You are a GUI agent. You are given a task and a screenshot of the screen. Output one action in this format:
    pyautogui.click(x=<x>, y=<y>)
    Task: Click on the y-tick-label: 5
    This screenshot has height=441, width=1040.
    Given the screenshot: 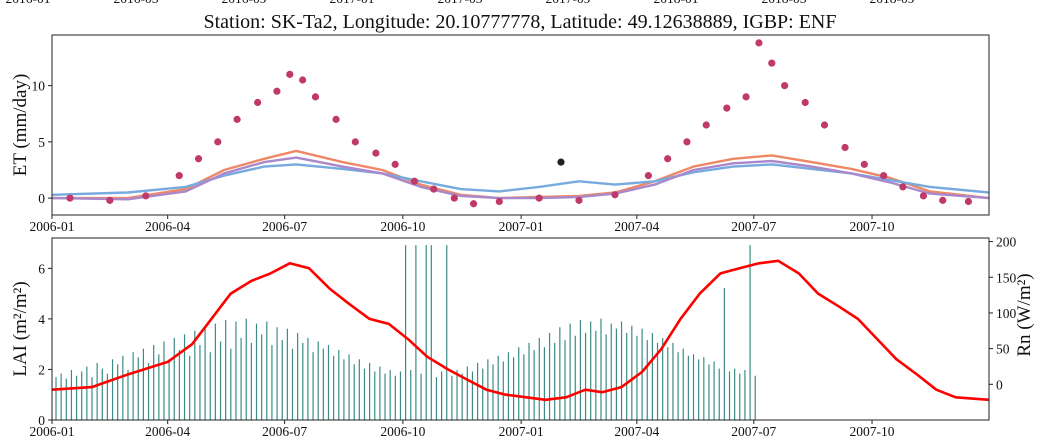 What is the action you would take?
    pyautogui.click(x=41, y=142)
    